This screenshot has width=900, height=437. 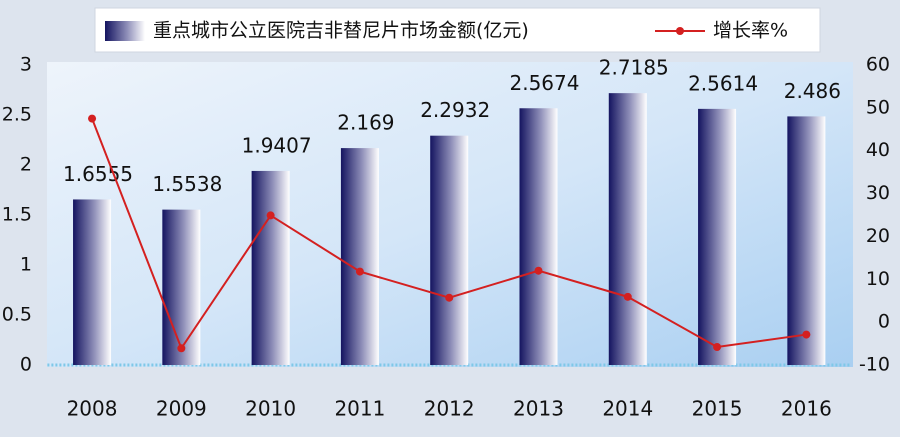 I want to click on y2-tick-label: 10, so click(x=878, y=279).